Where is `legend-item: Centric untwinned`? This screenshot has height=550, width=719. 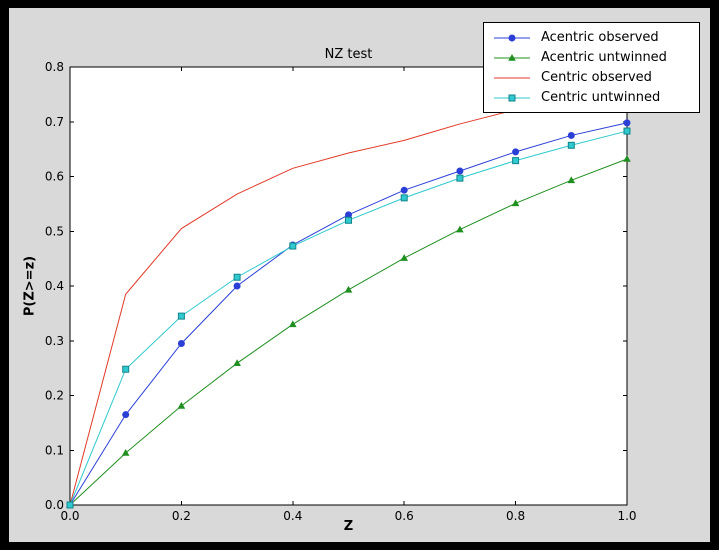
legend-item: Centric untwinned is located at coordinates (591, 97).